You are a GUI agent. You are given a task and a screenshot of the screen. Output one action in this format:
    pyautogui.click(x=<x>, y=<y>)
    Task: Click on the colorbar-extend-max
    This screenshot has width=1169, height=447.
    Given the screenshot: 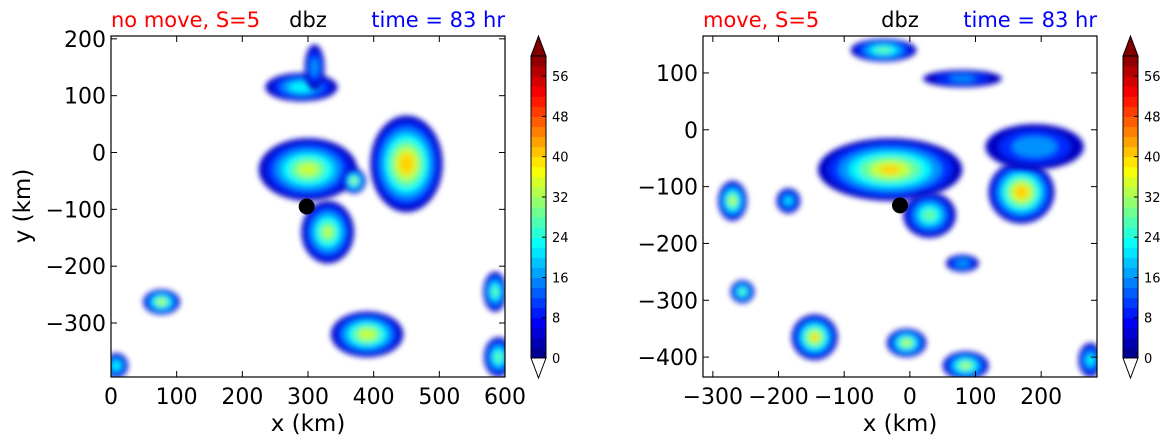 What is the action you would take?
    pyautogui.click(x=538, y=45)
    